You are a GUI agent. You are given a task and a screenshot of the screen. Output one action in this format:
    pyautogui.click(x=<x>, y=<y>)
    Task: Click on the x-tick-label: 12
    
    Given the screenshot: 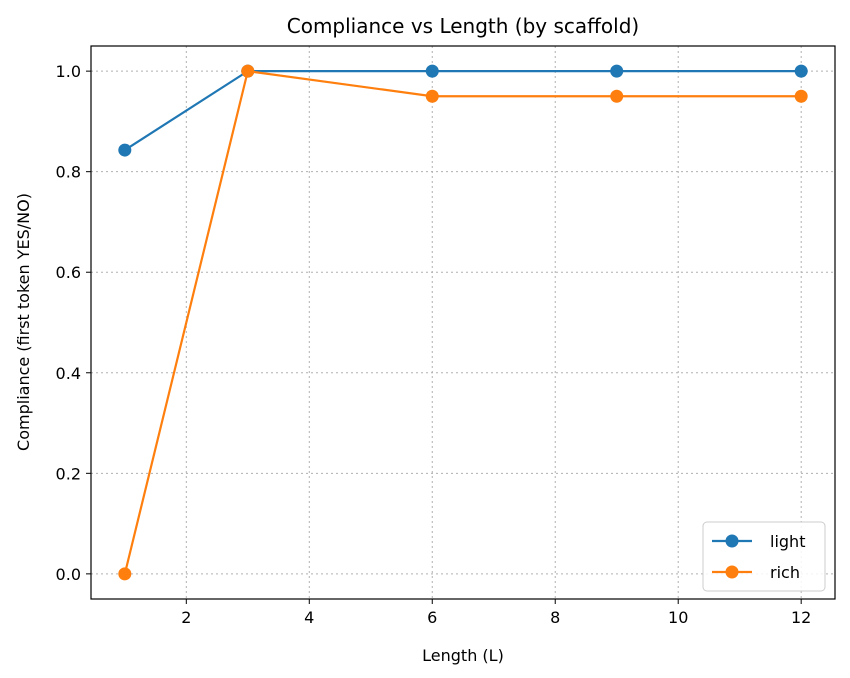 What is the action you would take?
    pyautogui.click(x=801, y=617)
    